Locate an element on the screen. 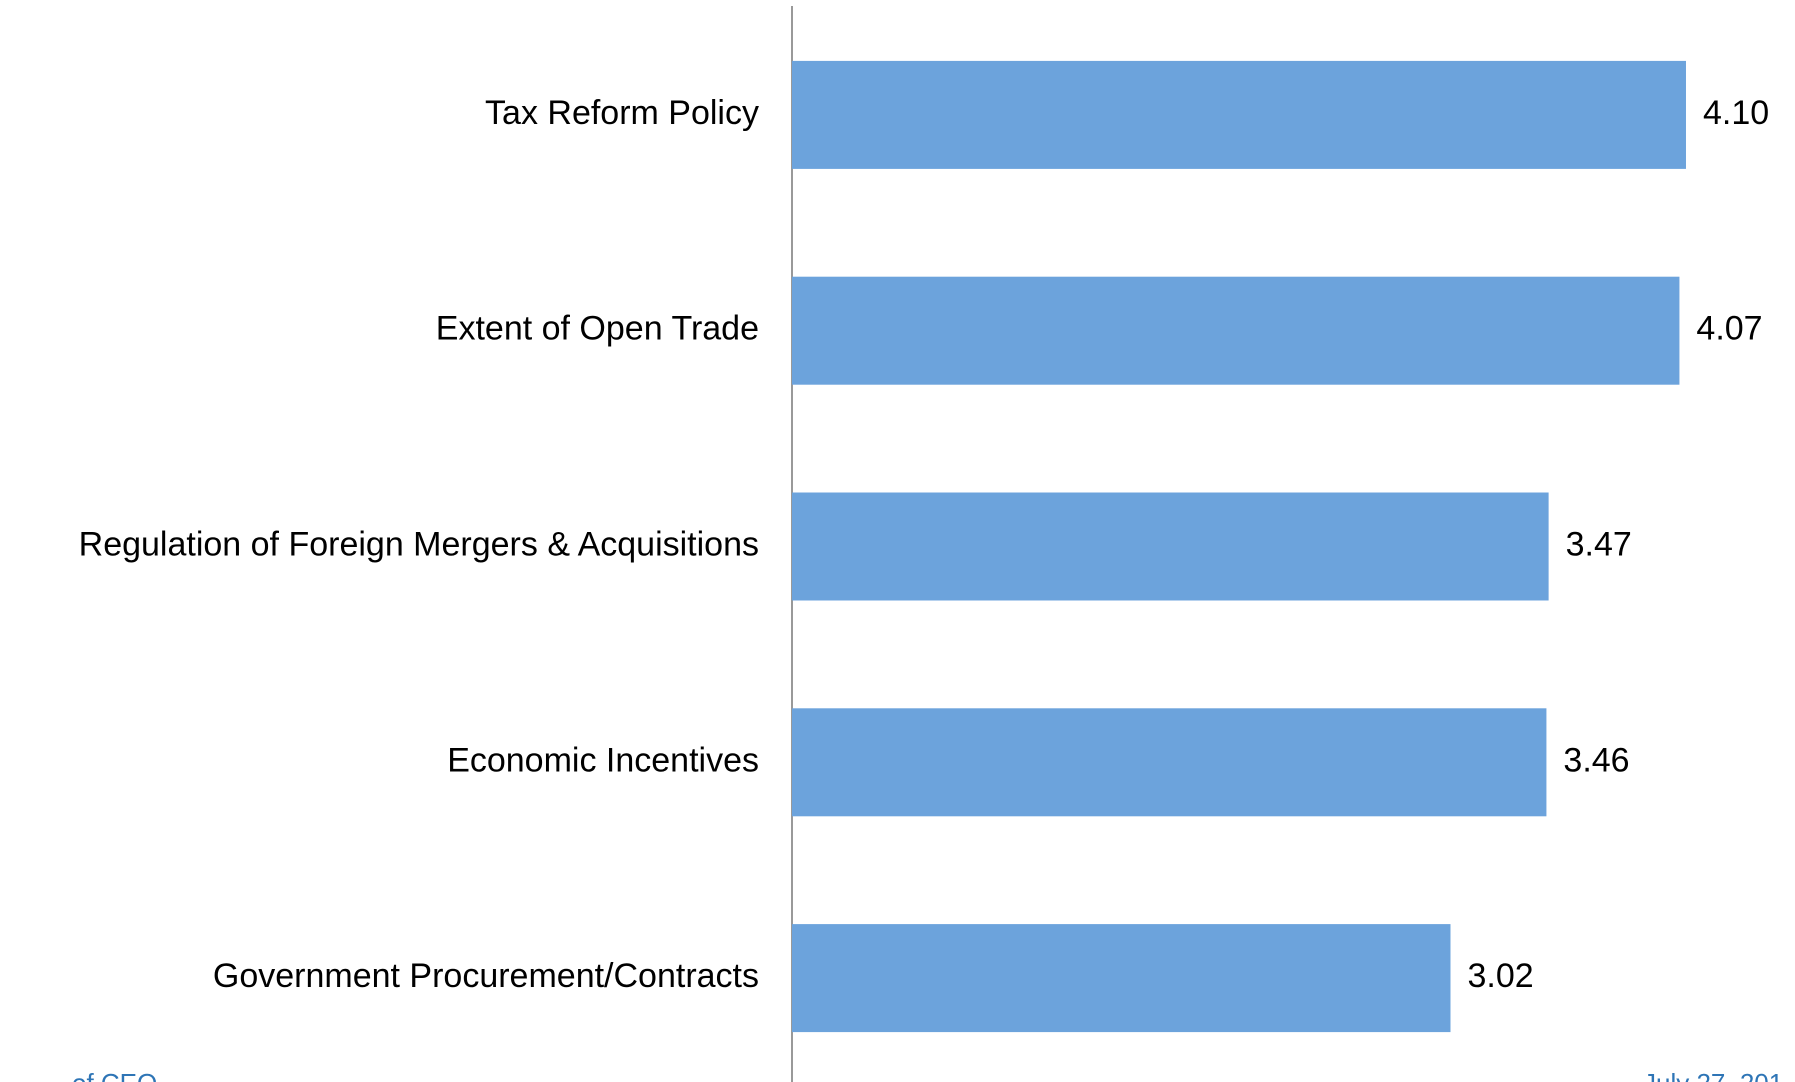  category-label: Government Procurement/Contracts is located at coordinates (486, 976).